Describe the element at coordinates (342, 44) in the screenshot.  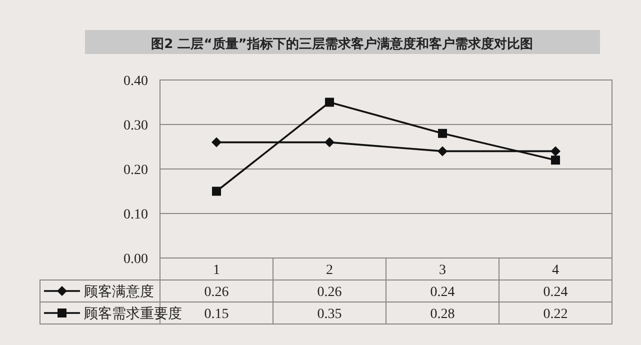
I see `chart-title: 图2 二层“质量”指标下的三层需求客户满意度和客户需求度对比图` at that location.